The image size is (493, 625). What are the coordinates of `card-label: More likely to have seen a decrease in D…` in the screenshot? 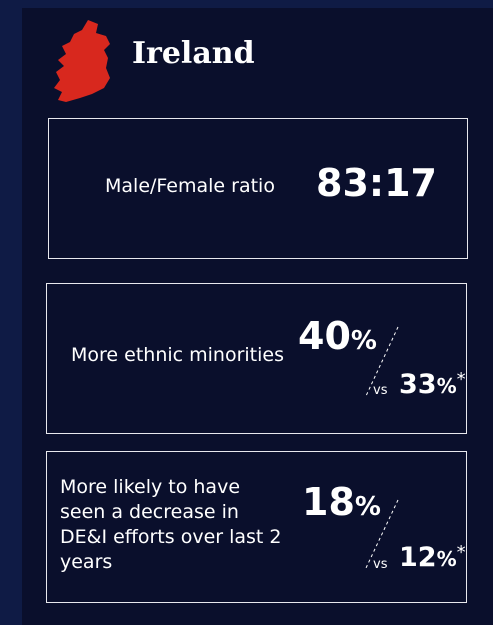 It's located at (171, 524).